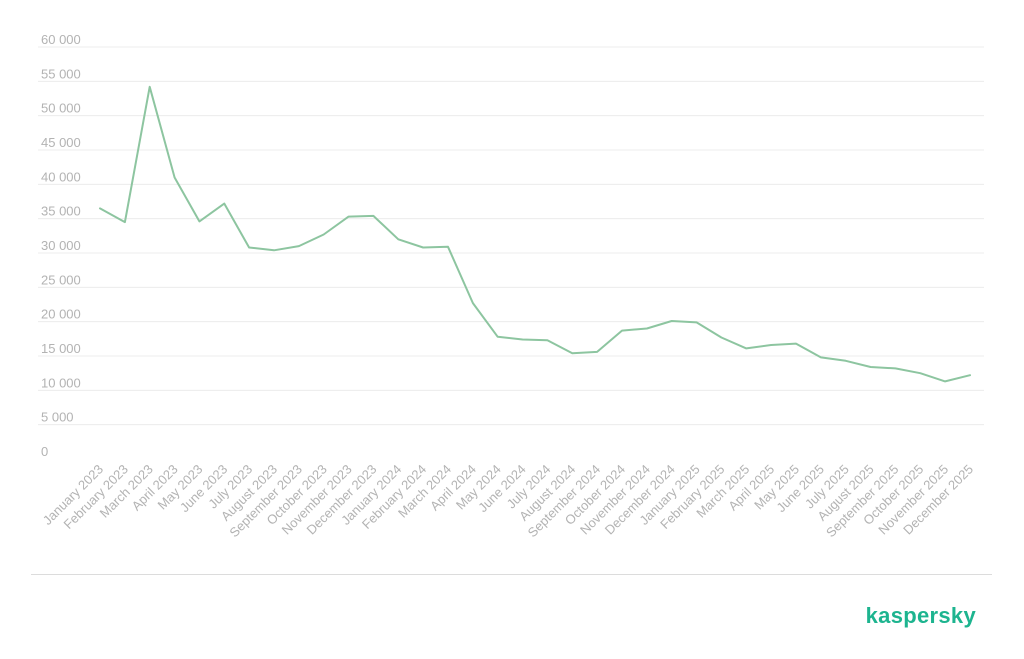 This screenshot has width=1024, height=659. Describe the element at coordinates (511, 574) in the screenshot. I see `footer-divider` at that location.